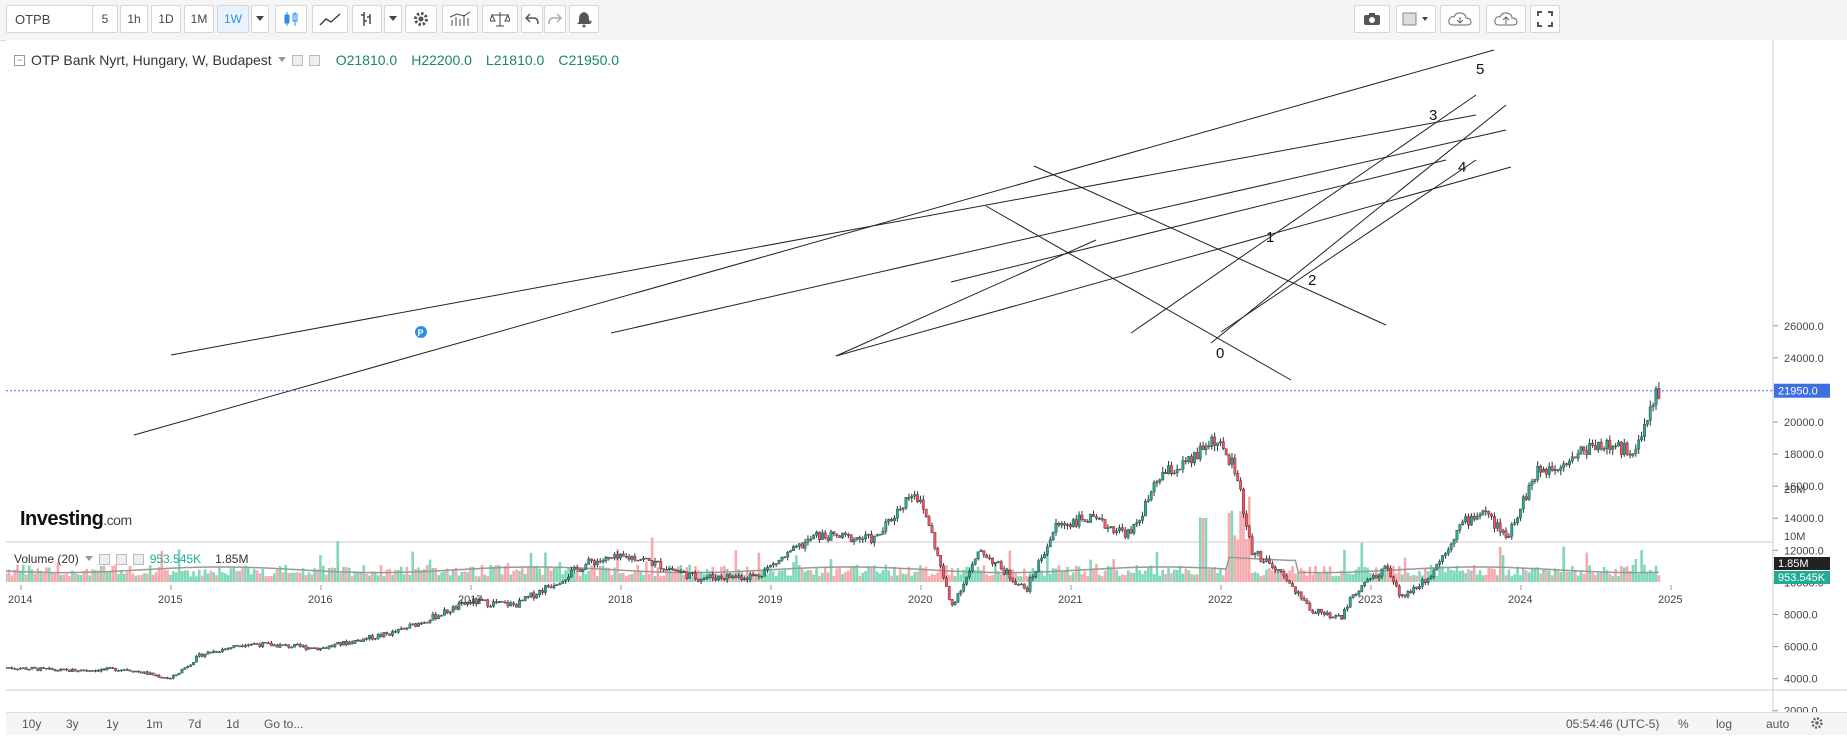 The width and height of the screenshot is (1847, 739). What do you see at coordinates (532, 19) in the screenshot?
I see `undo-button` at bounding box center [532, 19].